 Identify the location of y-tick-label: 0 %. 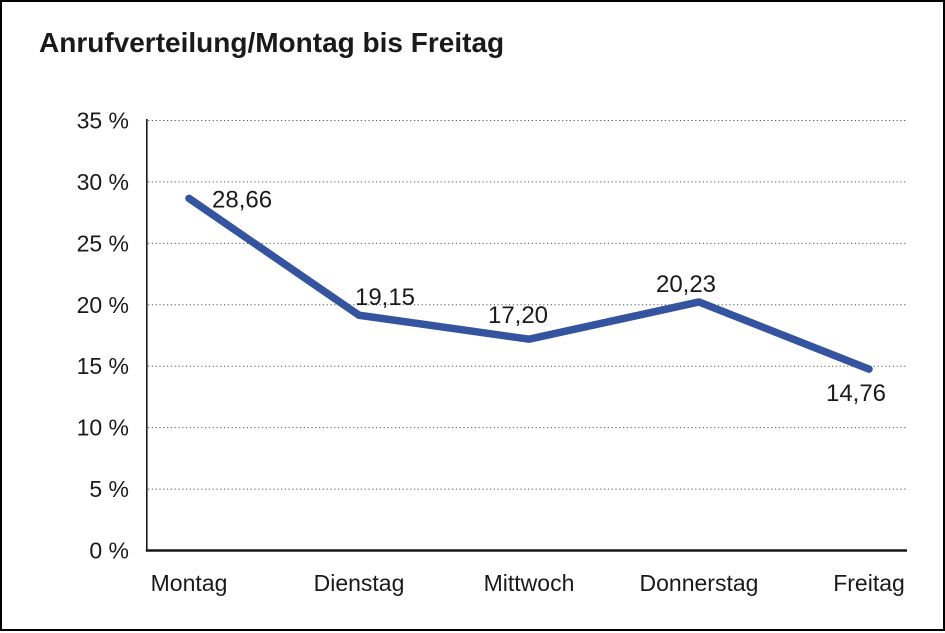
(109, 551).